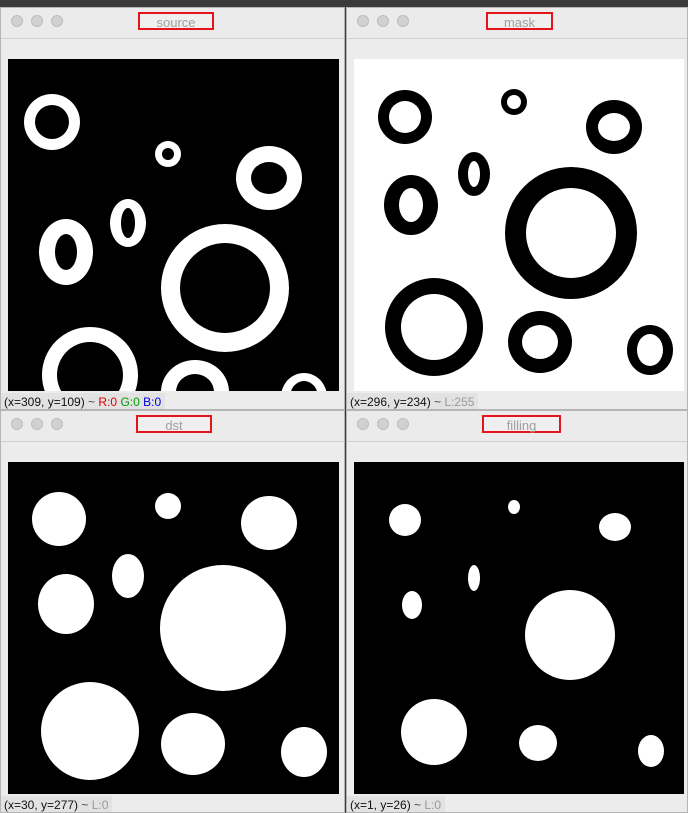 The height and width of the screenshot is (813, 688). I want to click on source-titlebar: source, so click(172, 23).